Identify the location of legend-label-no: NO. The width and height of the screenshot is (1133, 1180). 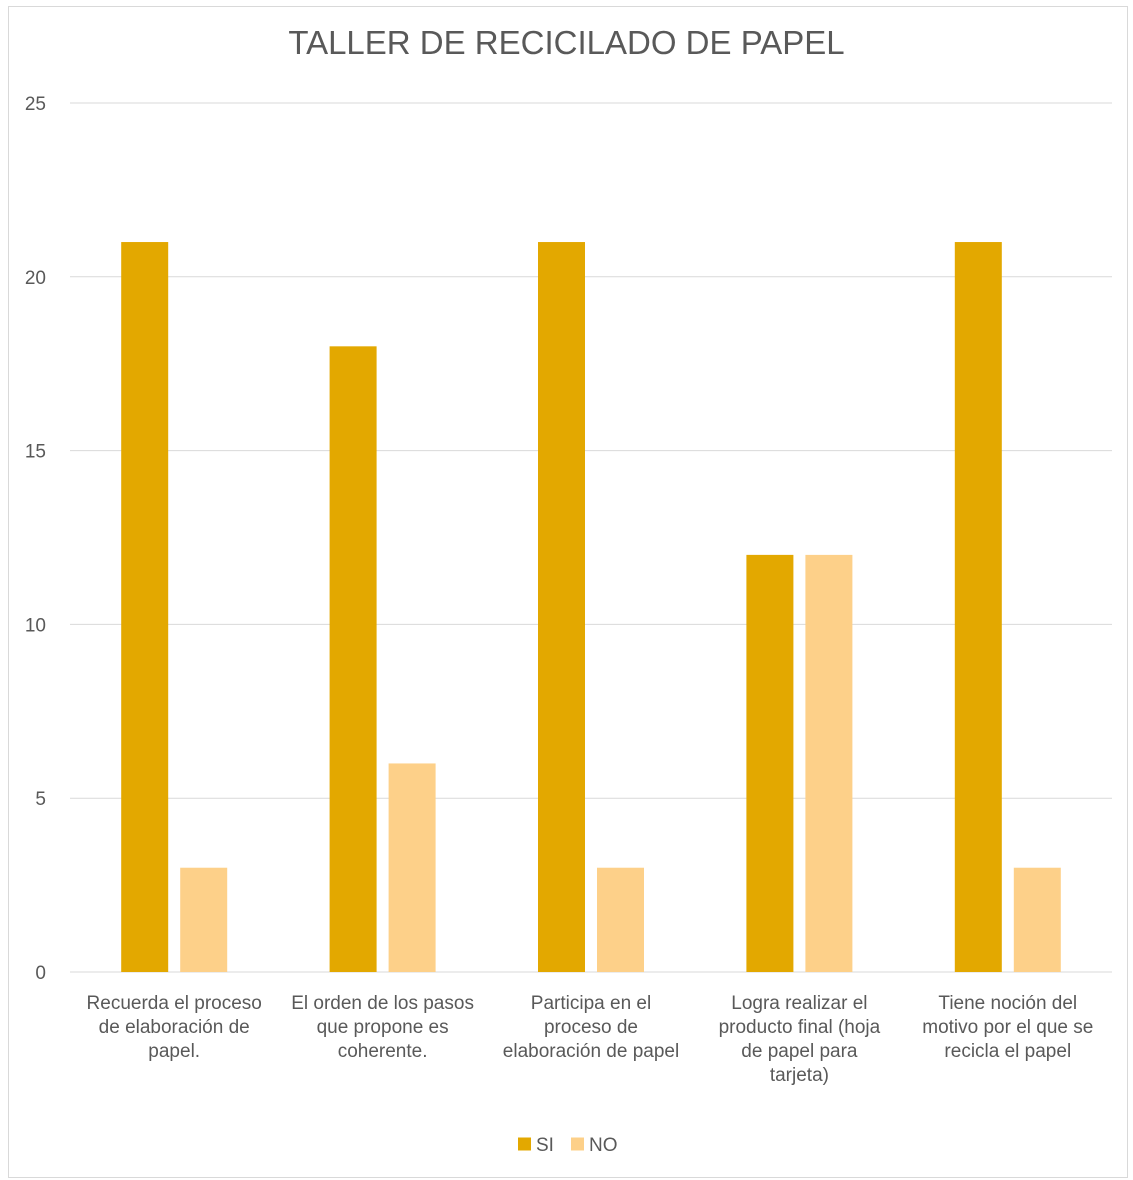
(603, 1145).